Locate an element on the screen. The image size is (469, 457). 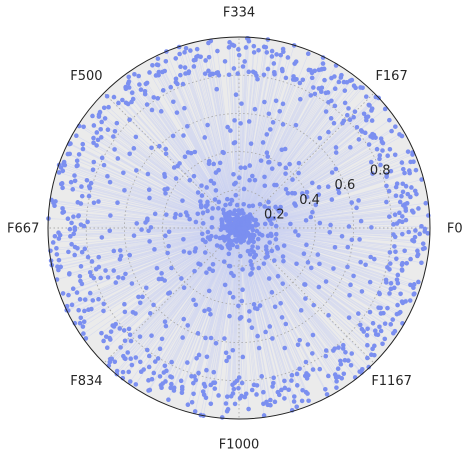
radial-tick-label: 0.8 is located at coordinates (380, 171).